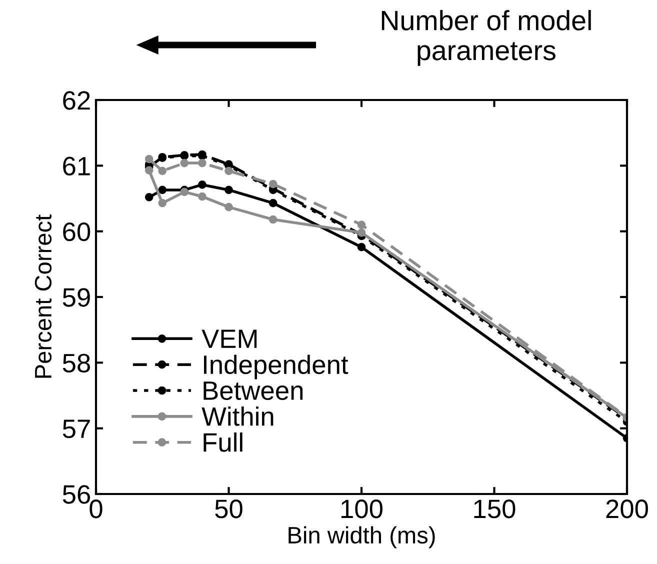 The height and width of the screenshot is (564, 657). Describe the element at coordinates (76, 100) in the screenshot. I see `y-tick-label: 62` at that location.